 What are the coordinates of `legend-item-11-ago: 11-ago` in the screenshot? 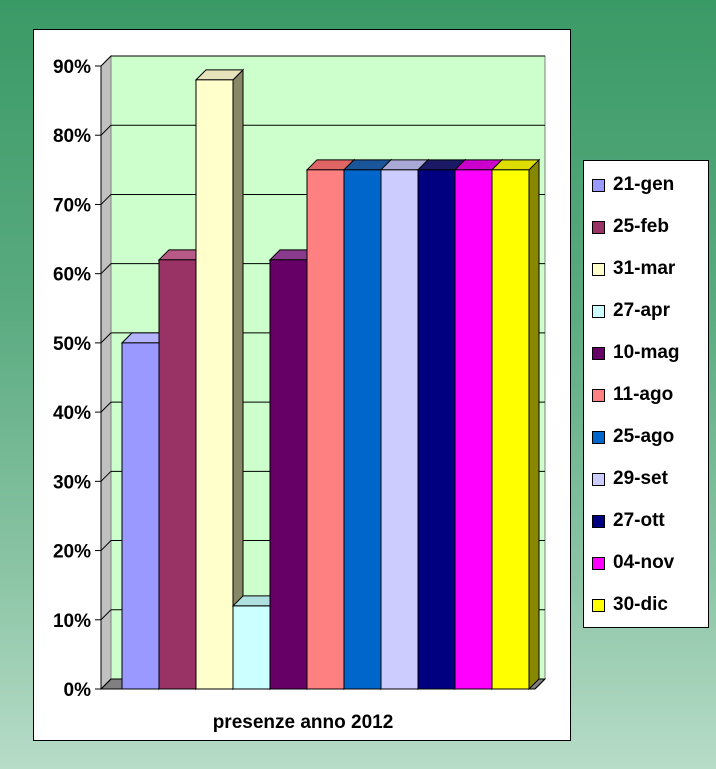 It's located at (633, 394).